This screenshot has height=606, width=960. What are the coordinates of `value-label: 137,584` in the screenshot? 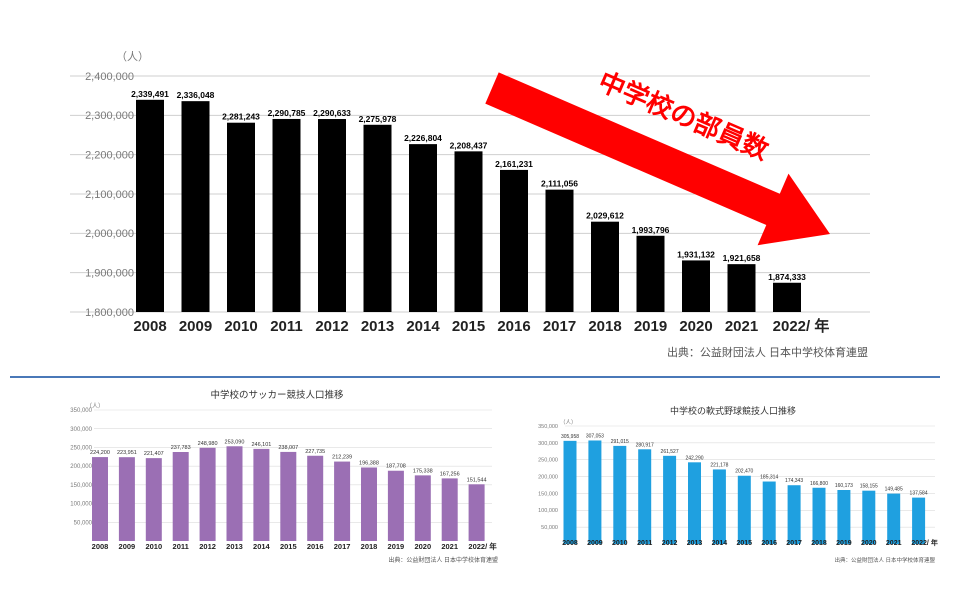 It's located at (919, 494).